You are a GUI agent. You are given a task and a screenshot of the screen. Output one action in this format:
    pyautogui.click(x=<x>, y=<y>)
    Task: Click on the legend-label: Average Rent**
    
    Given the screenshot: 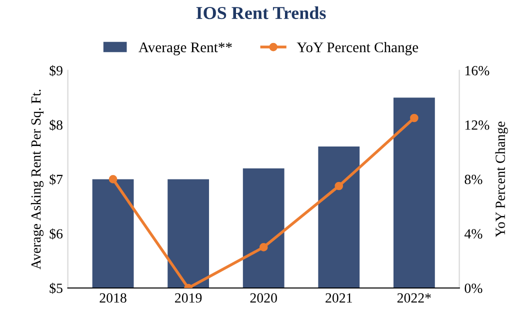 What is the action you would take?
    pyautogui.click(x=185, y=49)
    